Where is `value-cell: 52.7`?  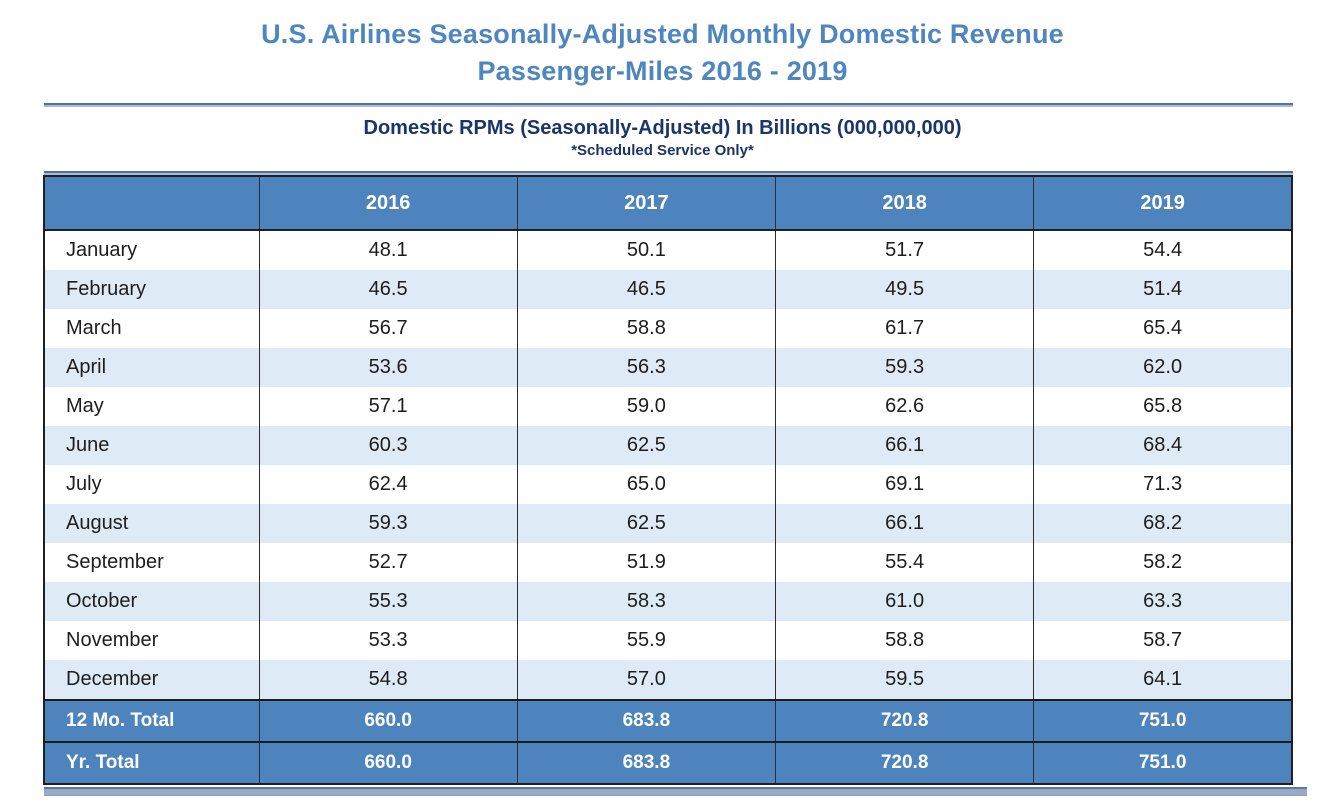
value-cell: 52.7 is located at coordinates (388, 562).